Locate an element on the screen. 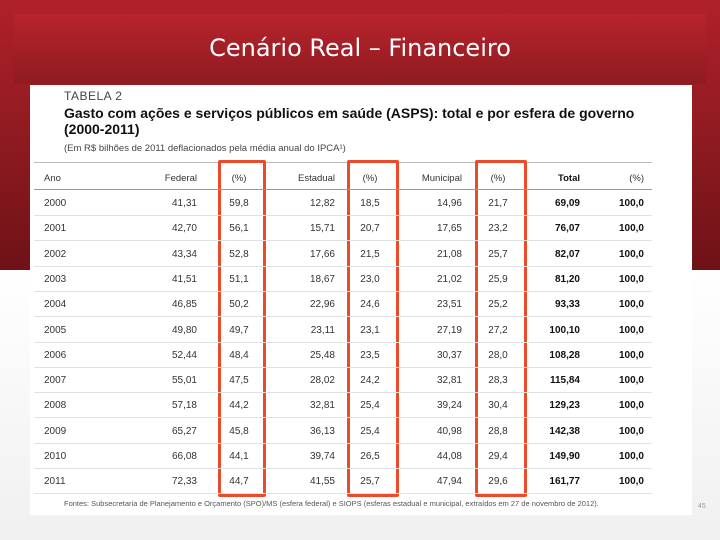 Image resolution: width=720 pixels, height=540 pixels. table-cell-municipal: 21,08 is located at coordinates (449, 254).